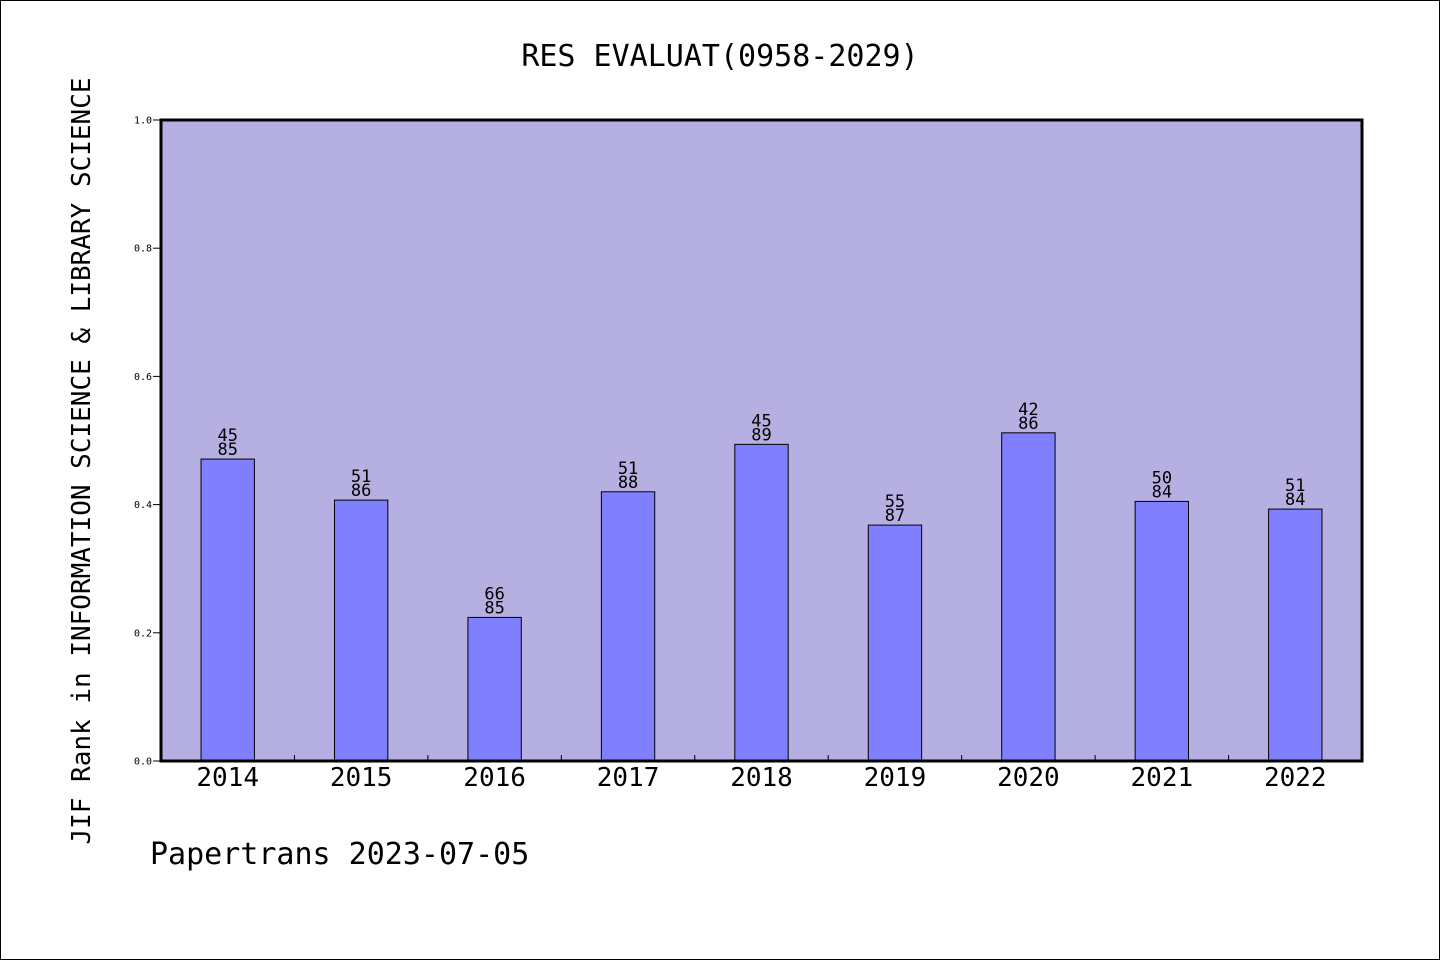  Describe the element at coordinates (1162, 478) in the screenshot. I see `bar-label-rank: 50` at that location.